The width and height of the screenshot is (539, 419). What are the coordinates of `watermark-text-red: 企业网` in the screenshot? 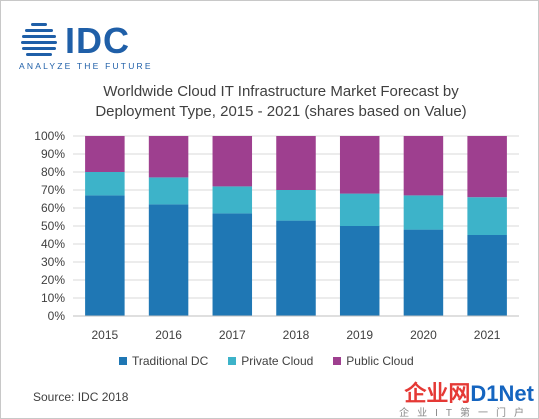 It's located at (437, 393).